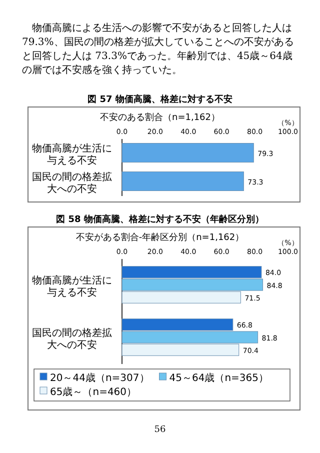  I want to click on chart-subtitle: 不安のある割合（n=1,162）, so click(160, 117).